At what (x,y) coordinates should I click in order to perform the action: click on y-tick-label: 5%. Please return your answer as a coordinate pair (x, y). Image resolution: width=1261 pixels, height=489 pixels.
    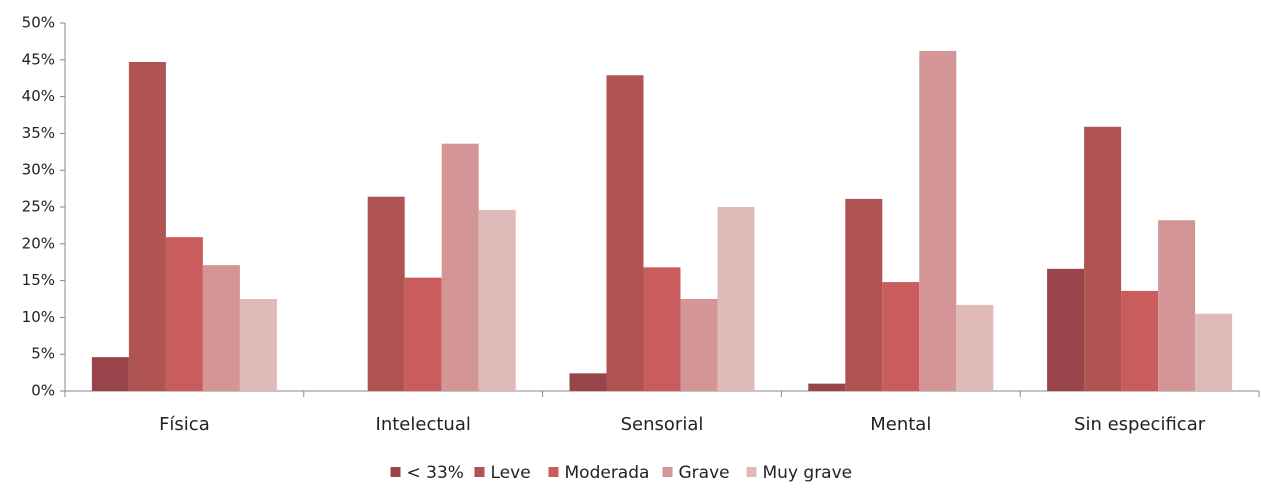
    Looking at the image, I should click on (43, 354).